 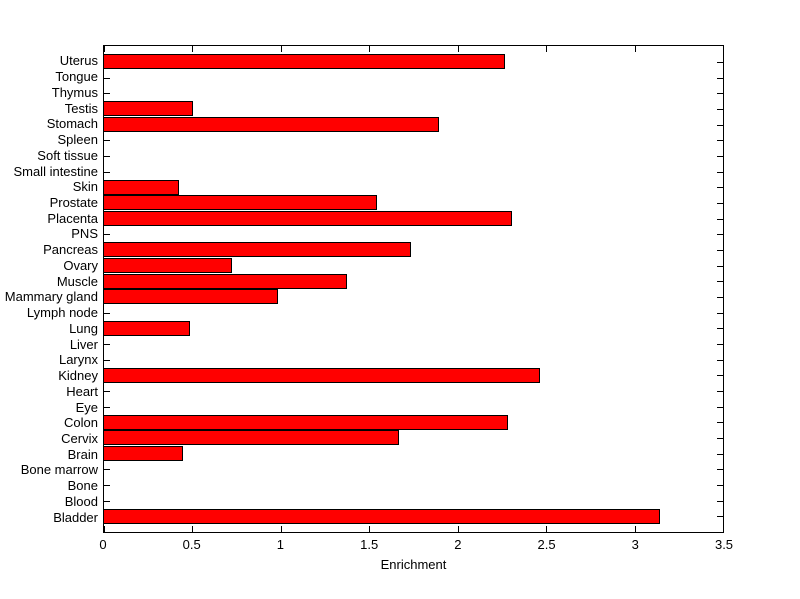 I want to click on y-tick-label-soft-tissue: Soft tissue, so click(x=67, y=155).